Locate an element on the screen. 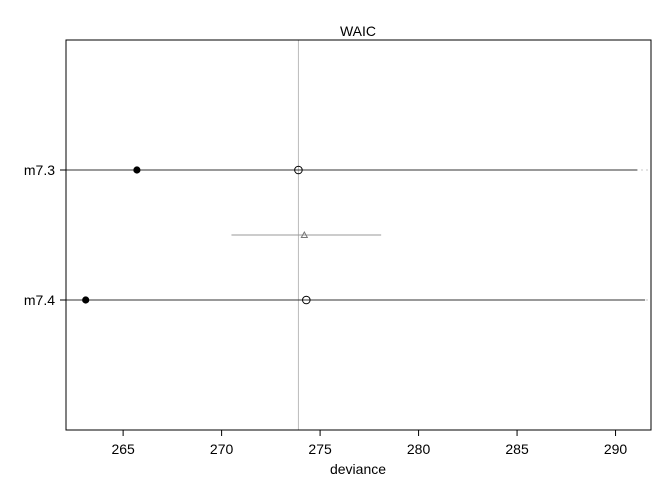  difference-point is located at coordinates (304, 234).